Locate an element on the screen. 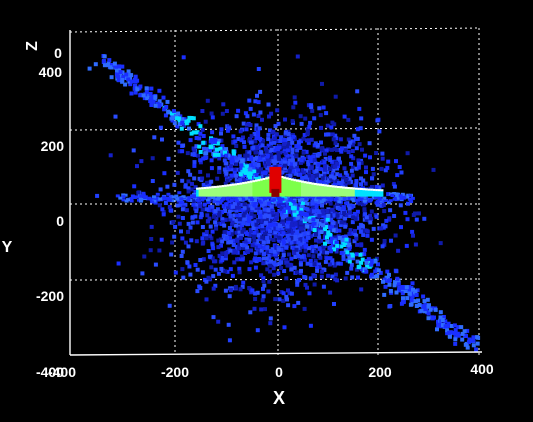 This screenshot has width=533, height=422. y-tick-label: -200 is located at coordinates (50, 296).